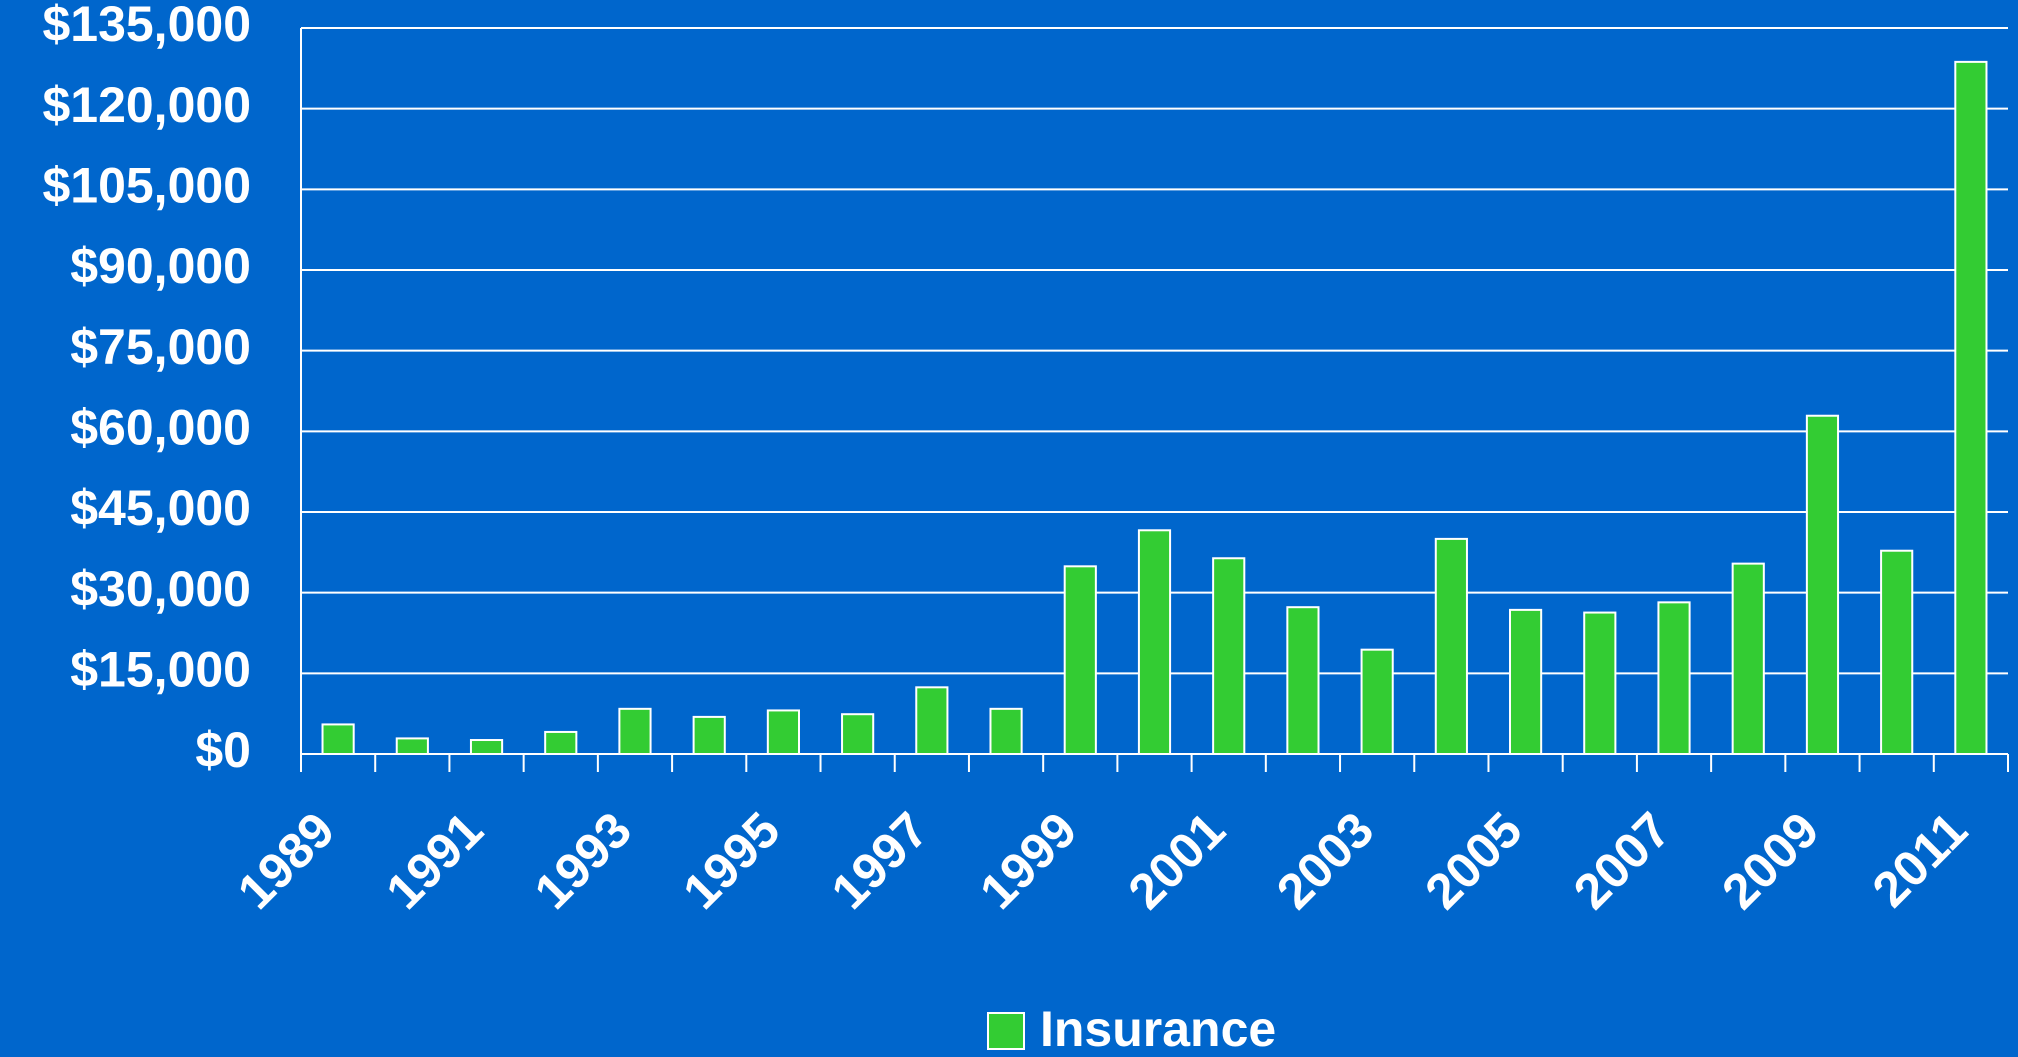  I want to click on y-tick-label: $75,000, so click(160, 347).